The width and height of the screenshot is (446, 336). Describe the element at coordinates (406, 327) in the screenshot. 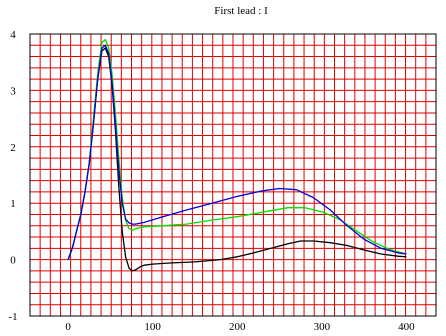

I see `x-tick-label: 400` at that location.